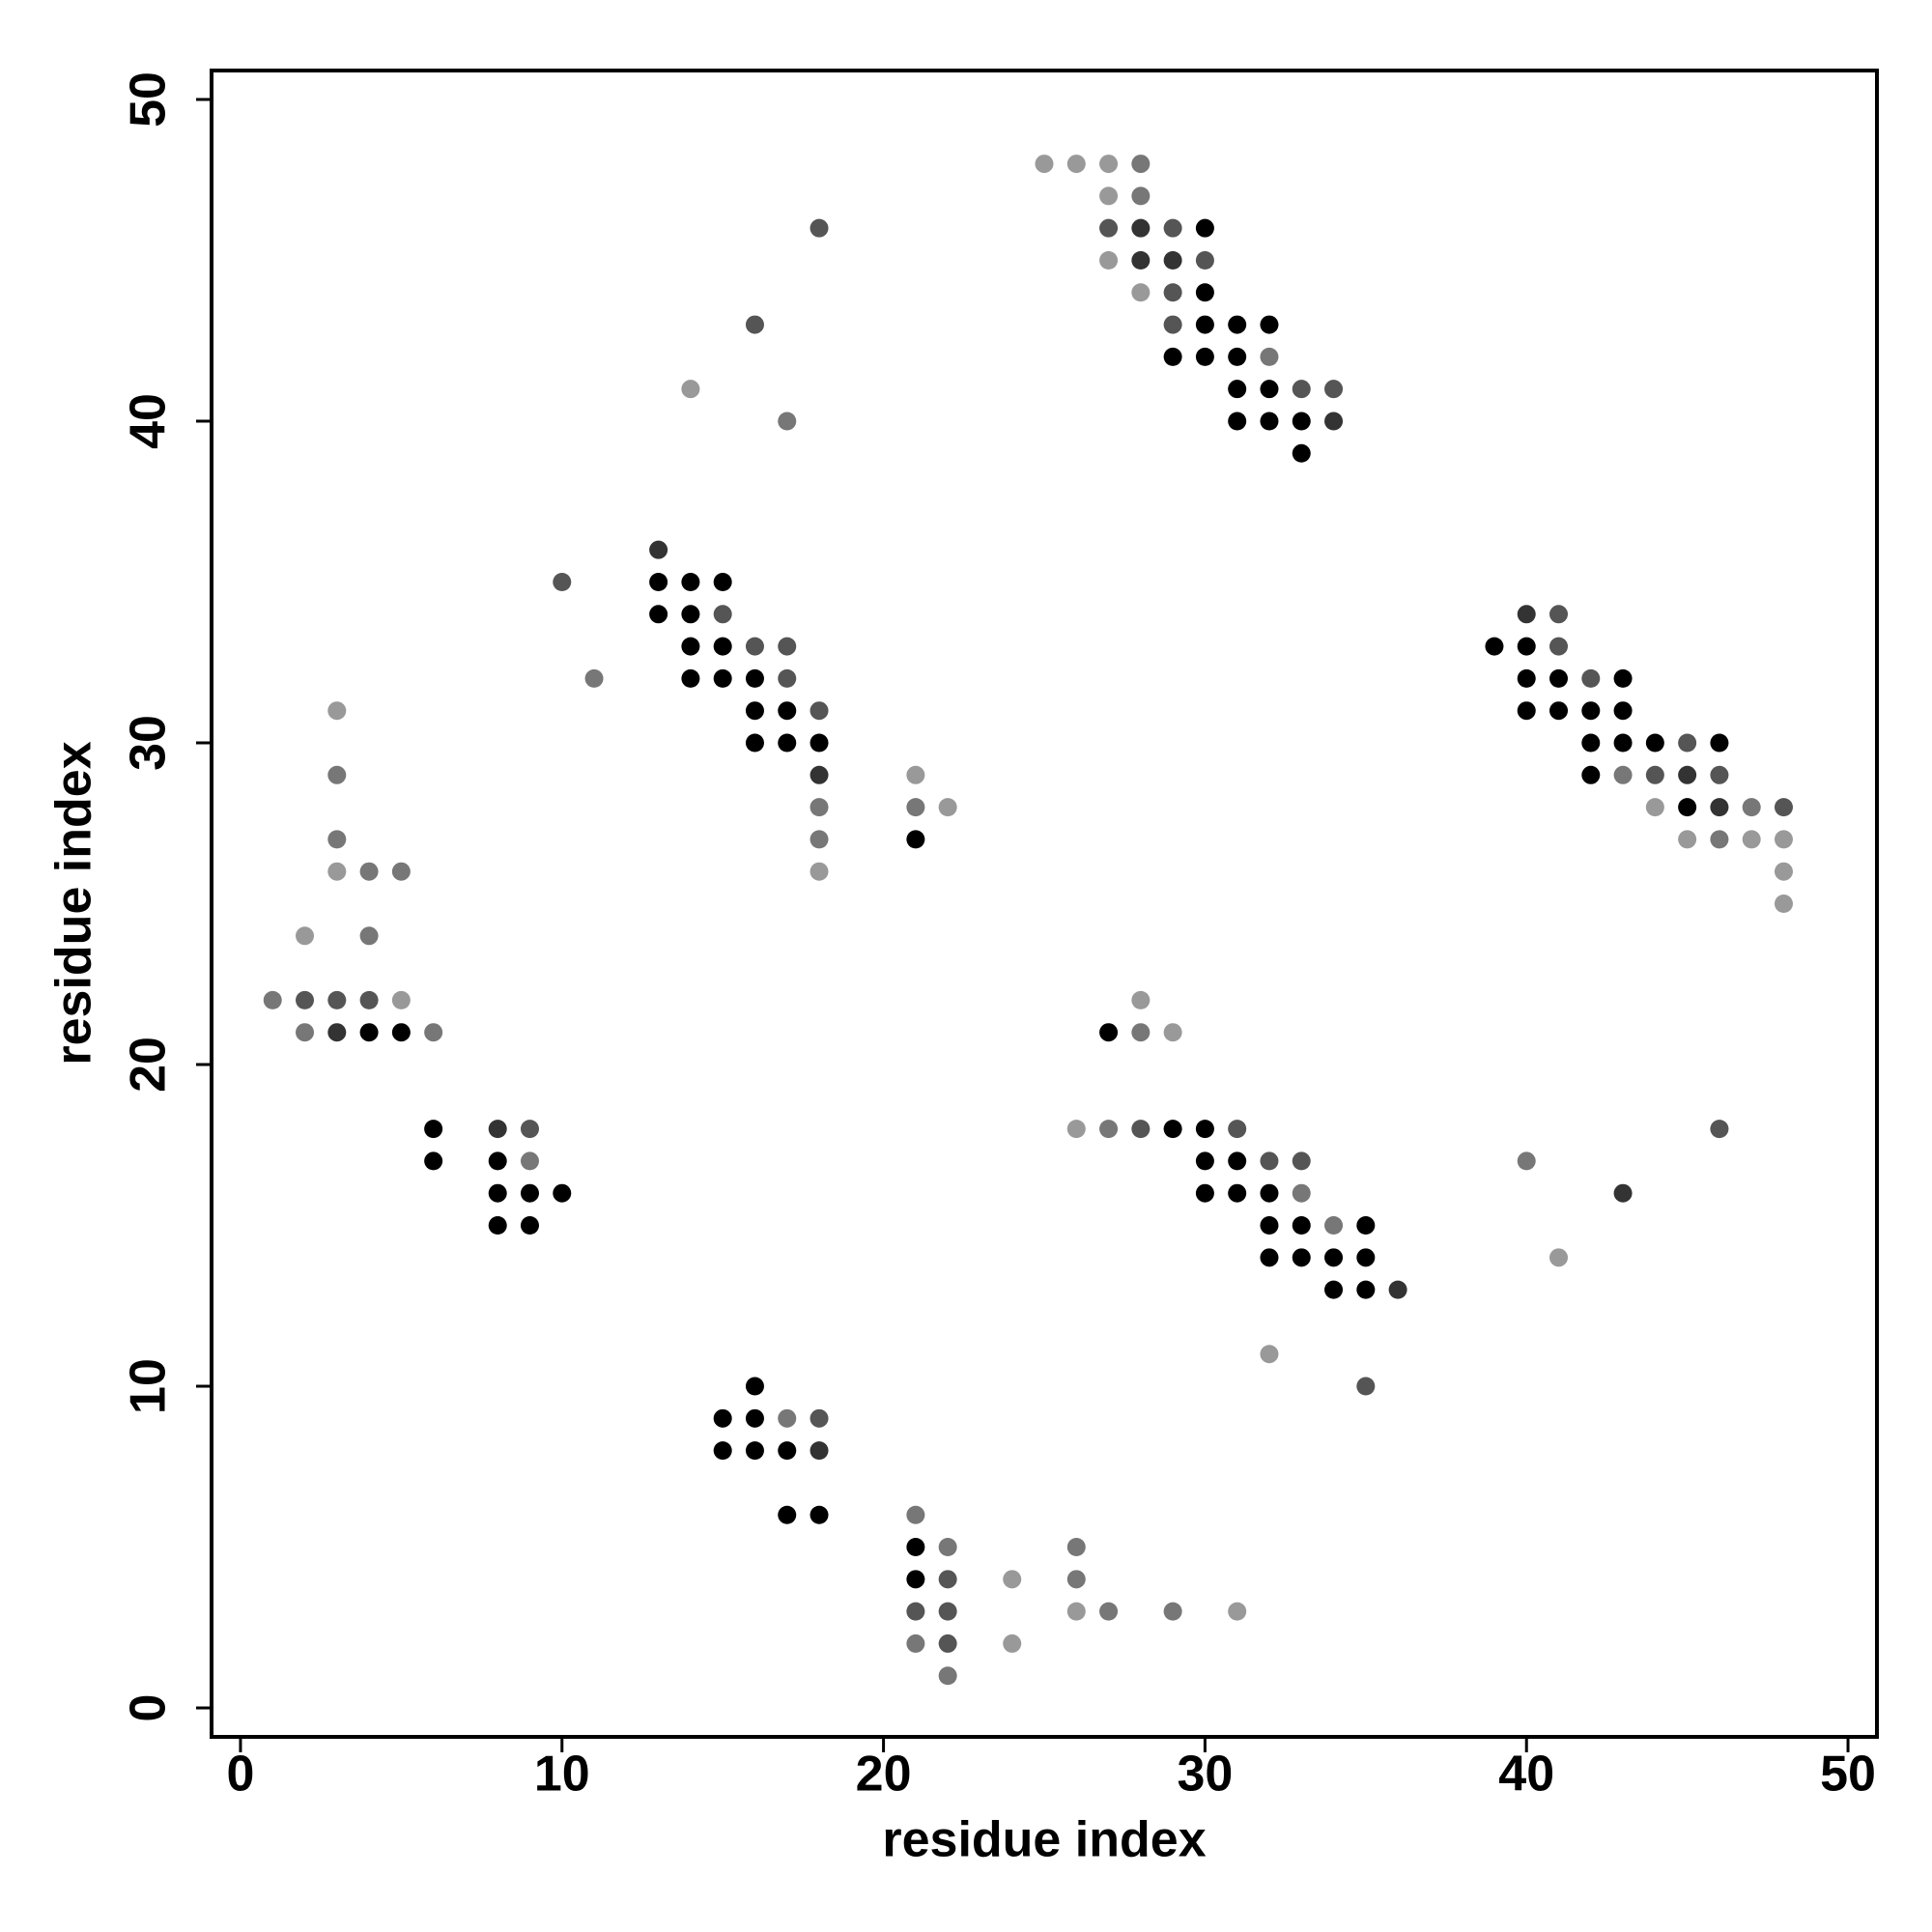  I want to click on x-tick-label: 30, so click(1205, 1775).